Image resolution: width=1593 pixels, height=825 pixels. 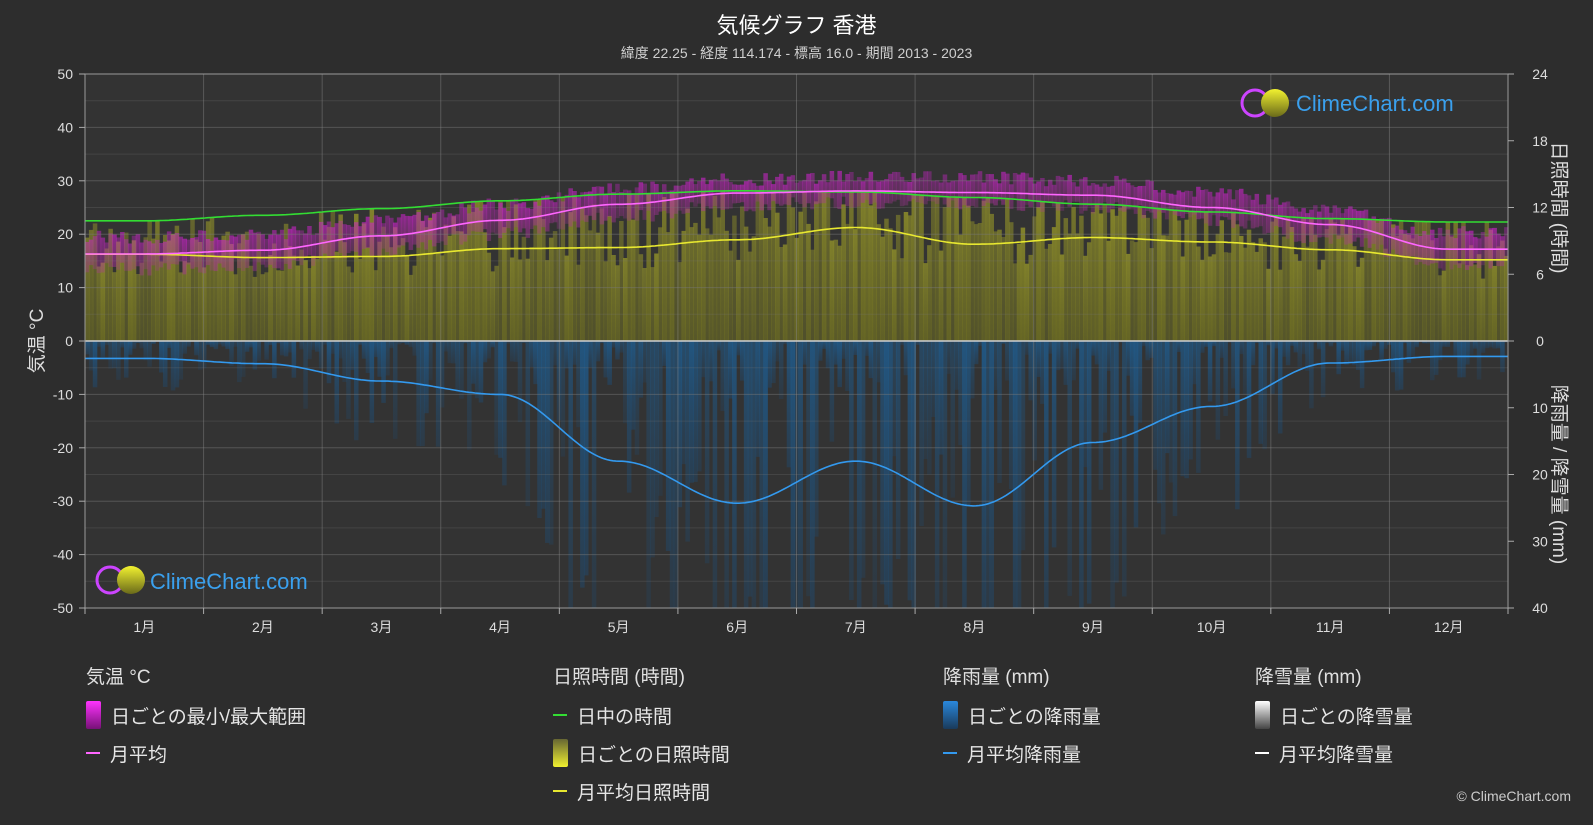 What do you see at coordinates (619, 627) in the screenshot?
I see `month-label: 5月` at bounding box center [619, 627].